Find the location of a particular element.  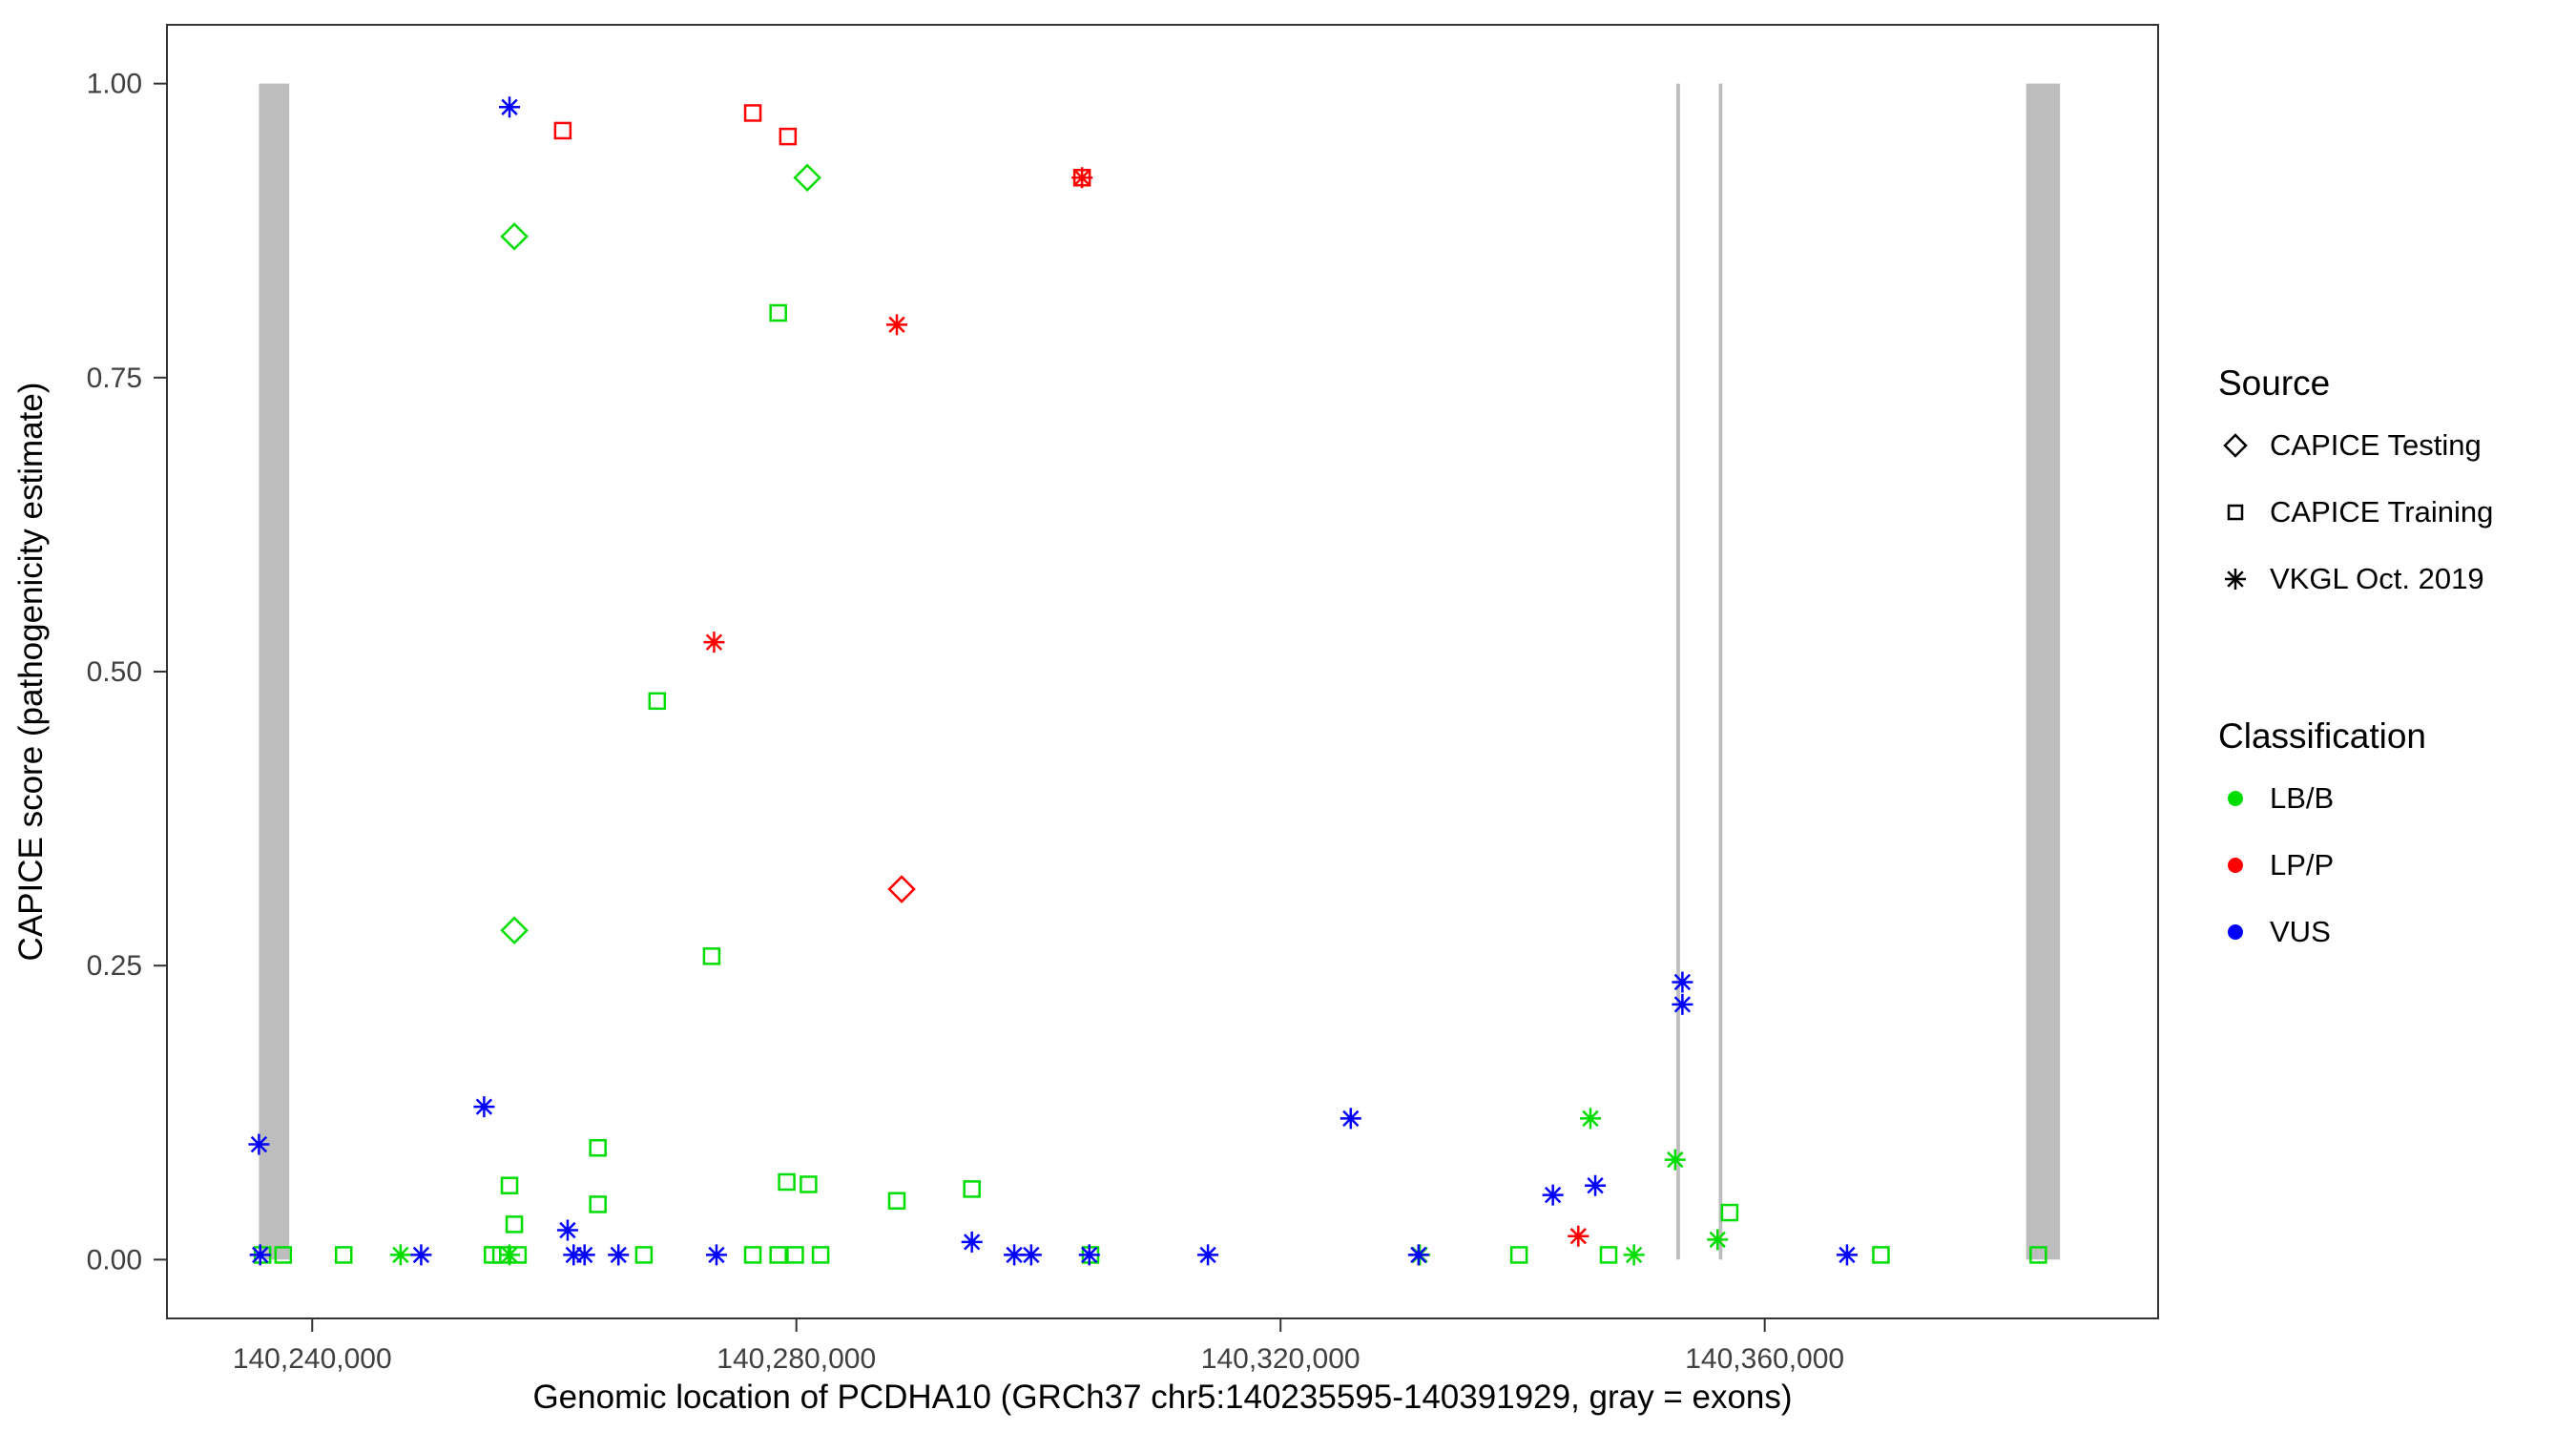

legend-label-vus: VUS is located at coordinates (2300, 931).